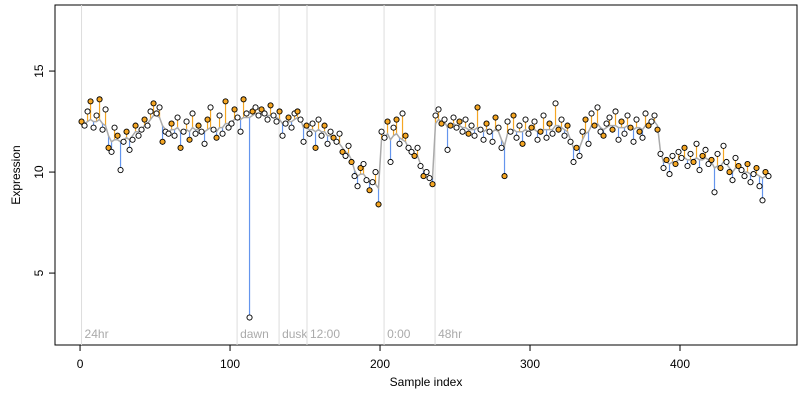 Image resolution: width=800 pixels, height=400 pixels. What do you see at coordinates (254, 334) in the screenshot?
I see `event-label: dawn` at bounding box center [254, 334].